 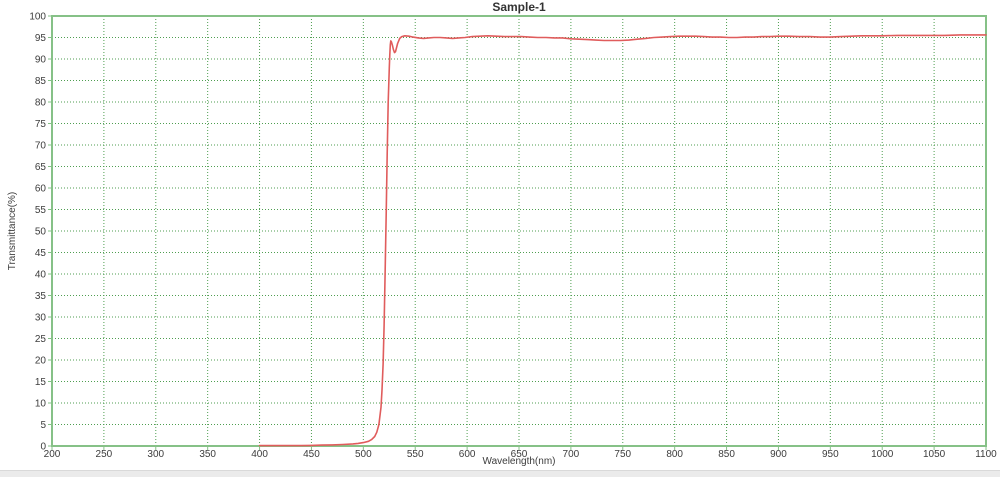 What do you see at coordinates (41, 275) in the screenshot?
I see `y-tick-label: 40` at bounding box center [41, 275].